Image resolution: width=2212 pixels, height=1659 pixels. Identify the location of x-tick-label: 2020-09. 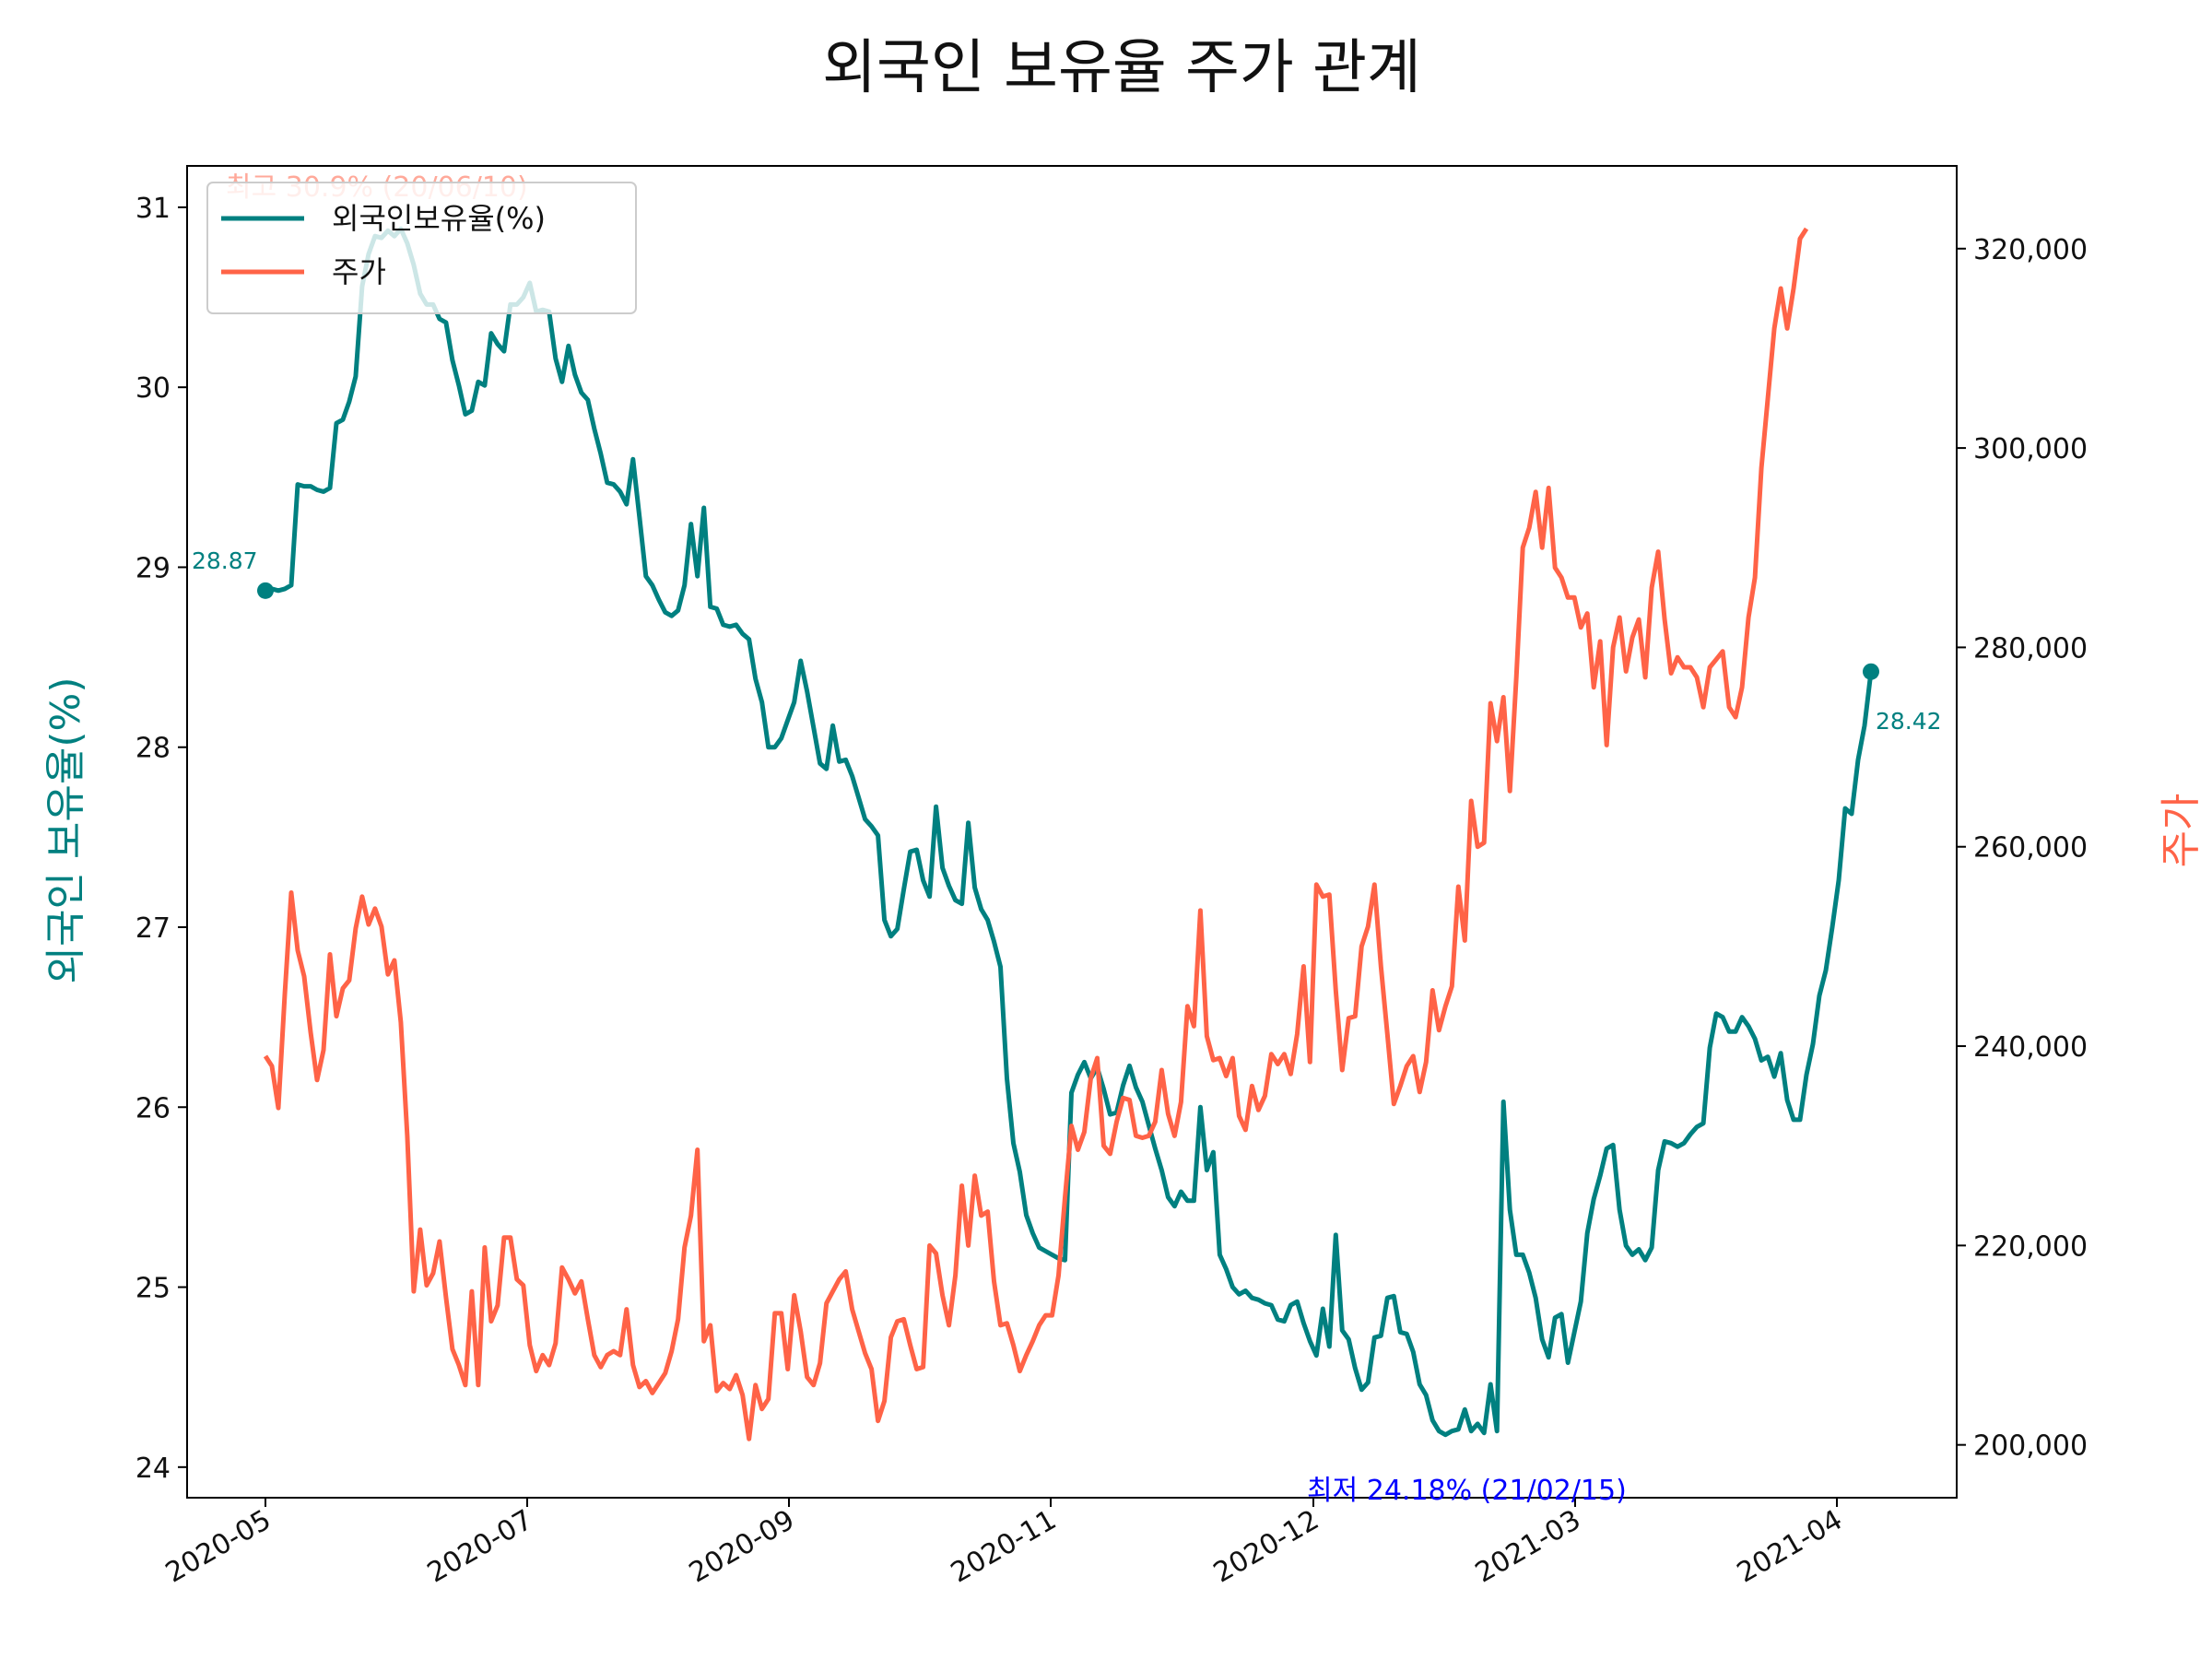
(742, 1547).